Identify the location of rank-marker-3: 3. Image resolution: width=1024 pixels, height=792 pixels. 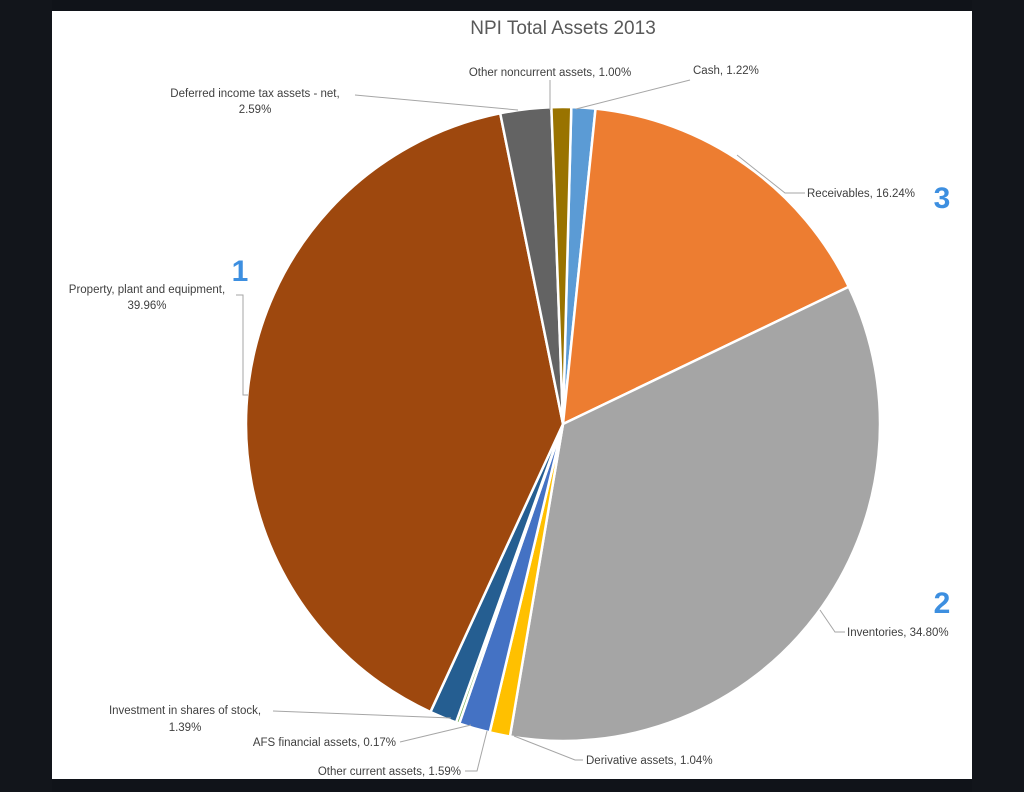
(942, 198).